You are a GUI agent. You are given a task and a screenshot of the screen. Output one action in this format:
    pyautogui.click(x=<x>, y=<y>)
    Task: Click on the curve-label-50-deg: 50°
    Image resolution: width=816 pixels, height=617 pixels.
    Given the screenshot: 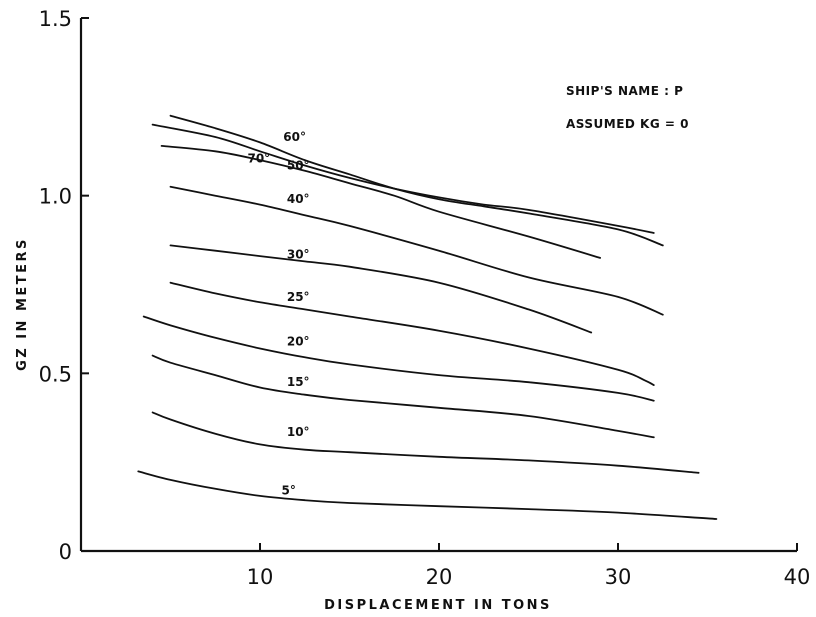 What is the action you would take?
    pyautogui.click(x=298, y=165)
    